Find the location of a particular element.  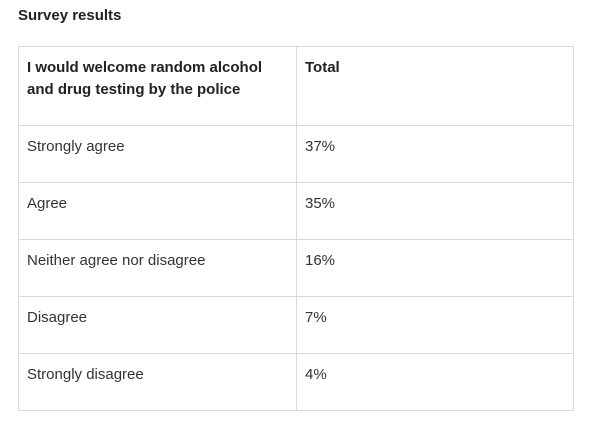

row-label: Strongly disagree is located at coordinates (157, 382).